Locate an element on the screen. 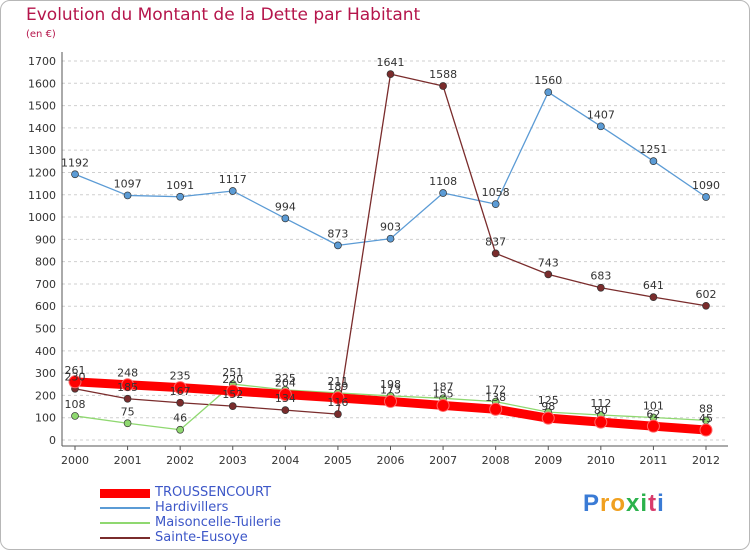 This screenshot has width=750, height=550. x-tick-label: 2008 is located at coordinates (496, 460).